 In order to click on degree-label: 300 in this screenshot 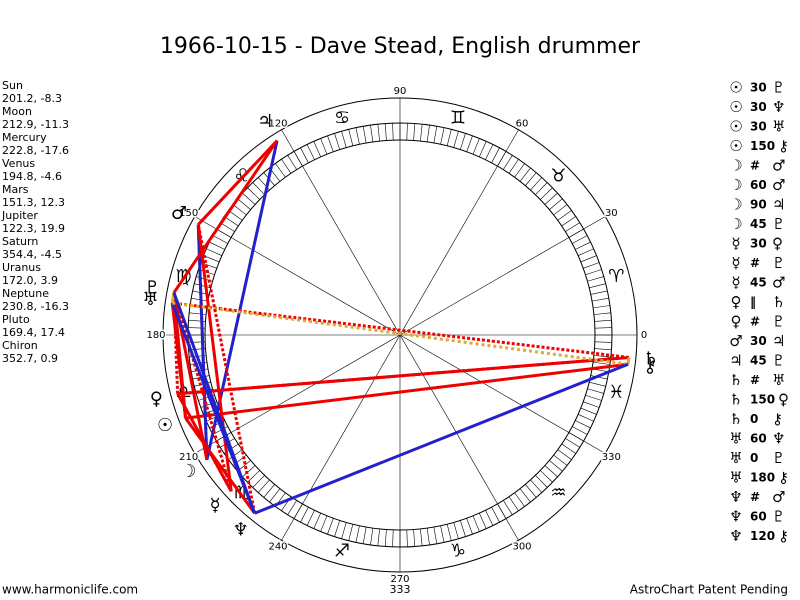, I will do `click(521, 546)`.